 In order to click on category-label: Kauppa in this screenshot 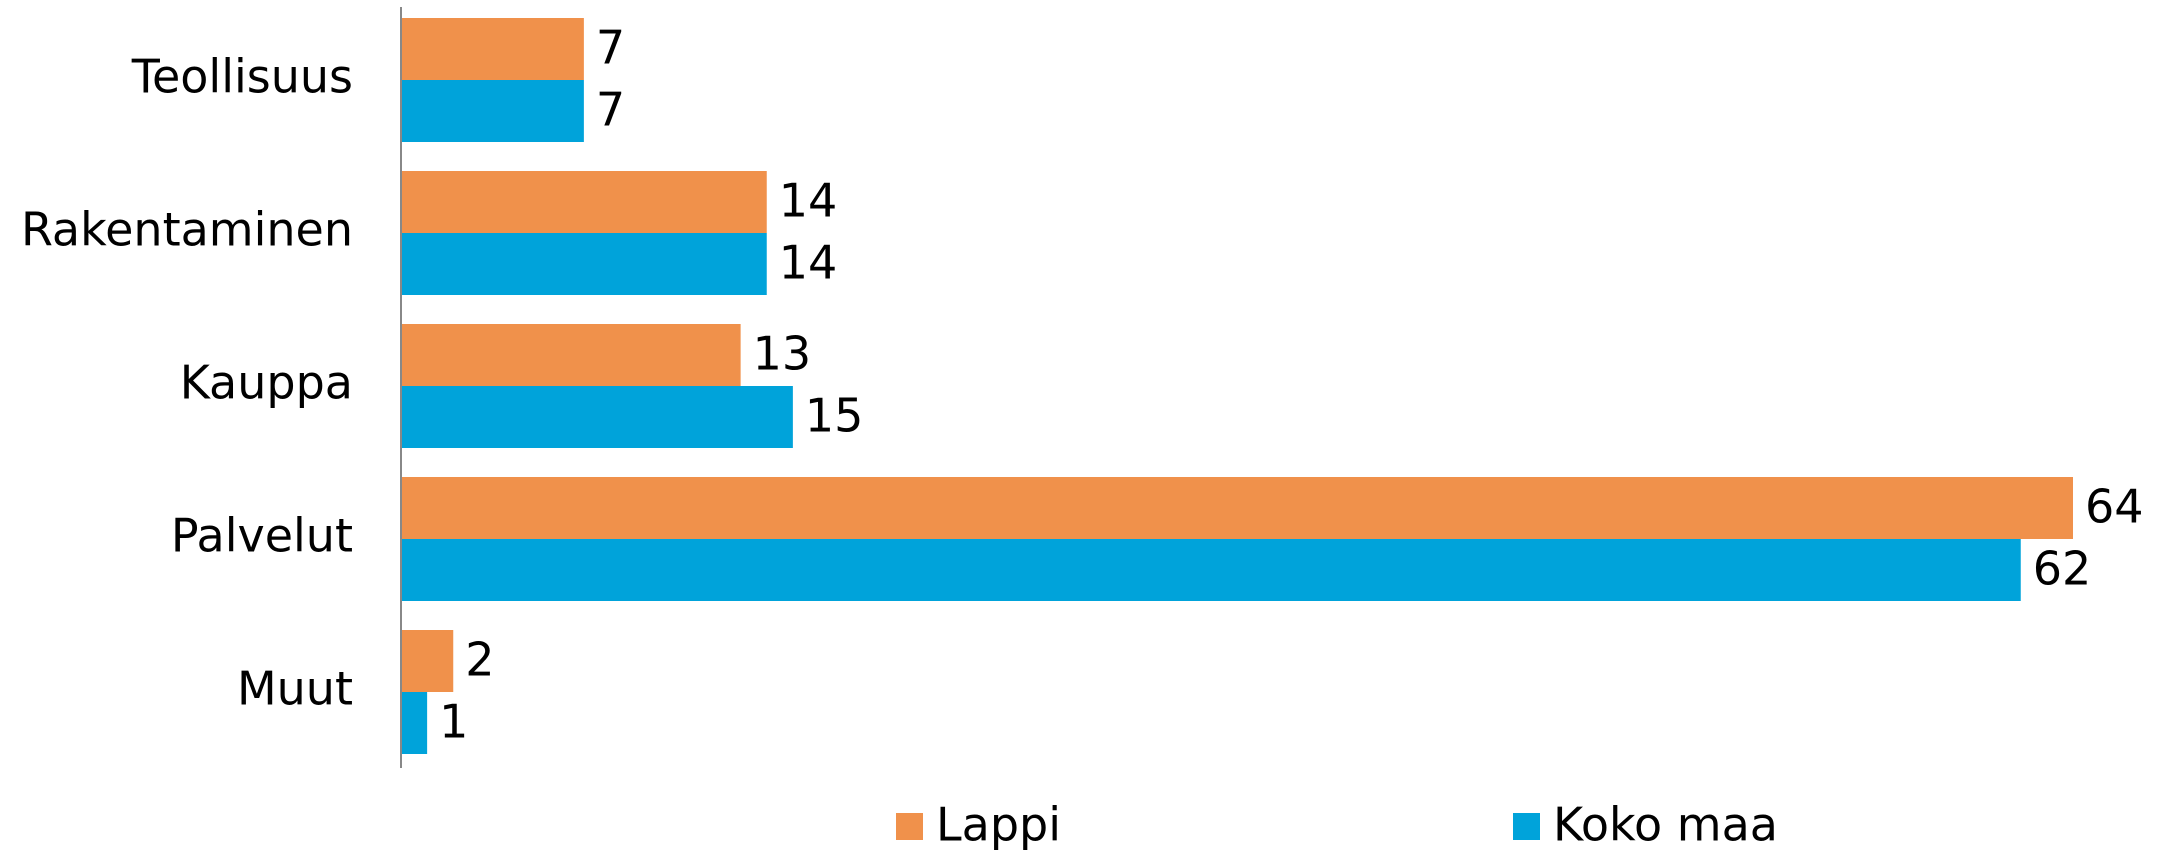, I will do `click(266, 383)`.